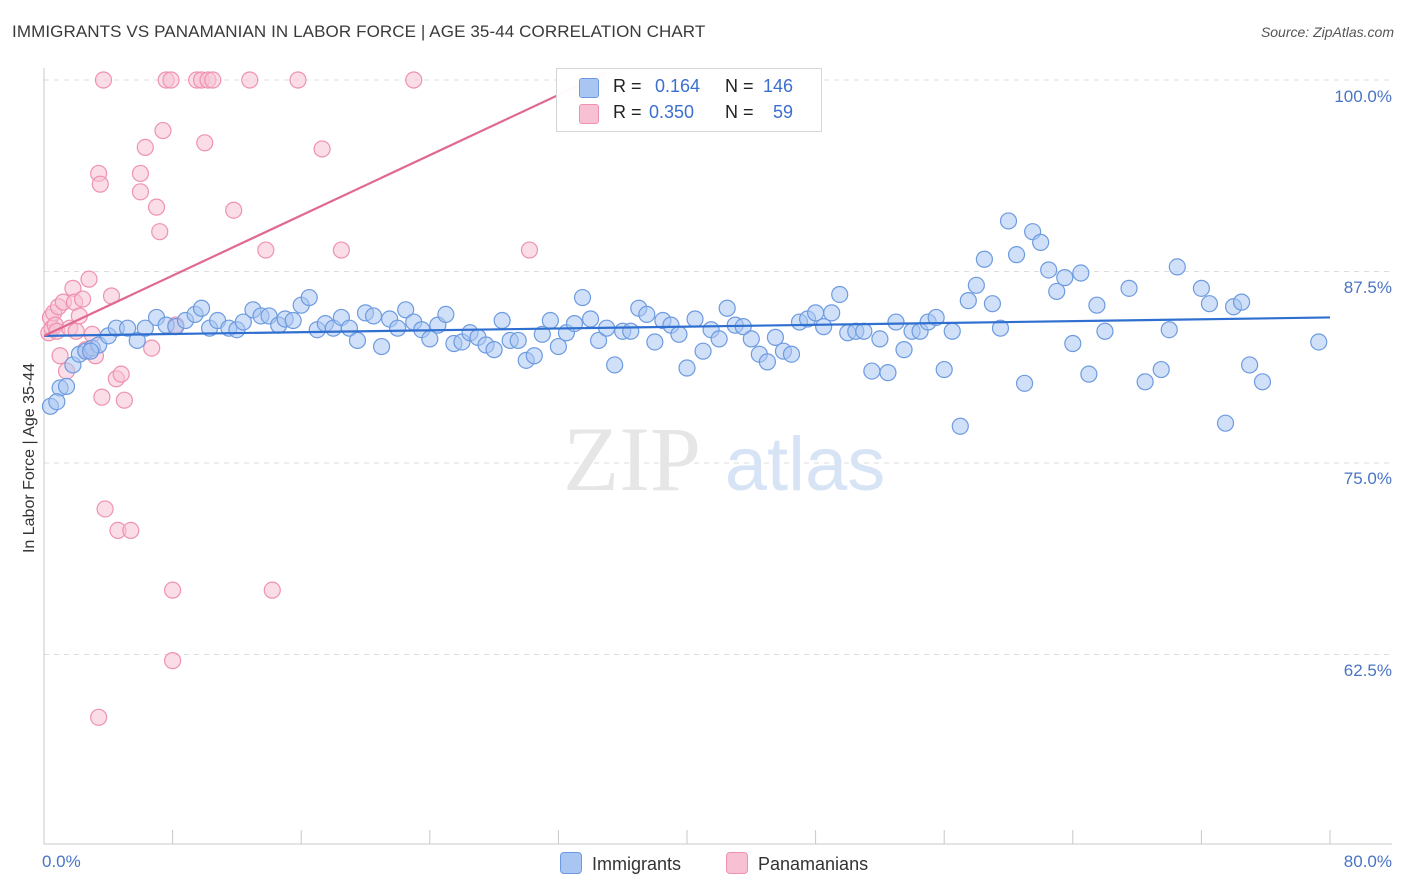 The image size is (1406, 892). I want to click on y-axis-label: In Labor Force | Age 35-44, so click(29, 458).